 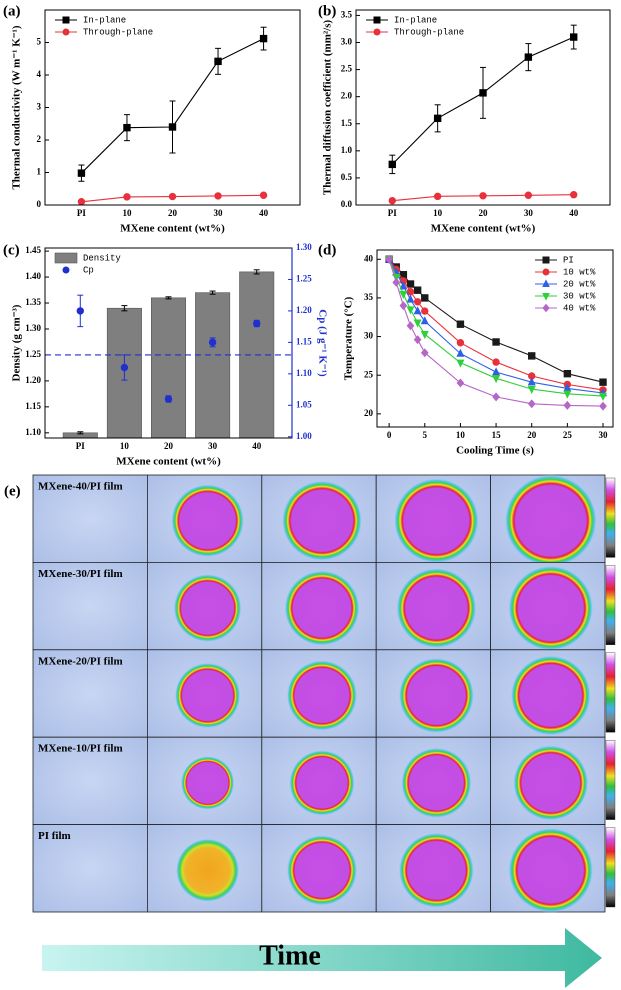 I want to click on y-axis-label: Density (g cm⁻³), so click(x=17, y=342).